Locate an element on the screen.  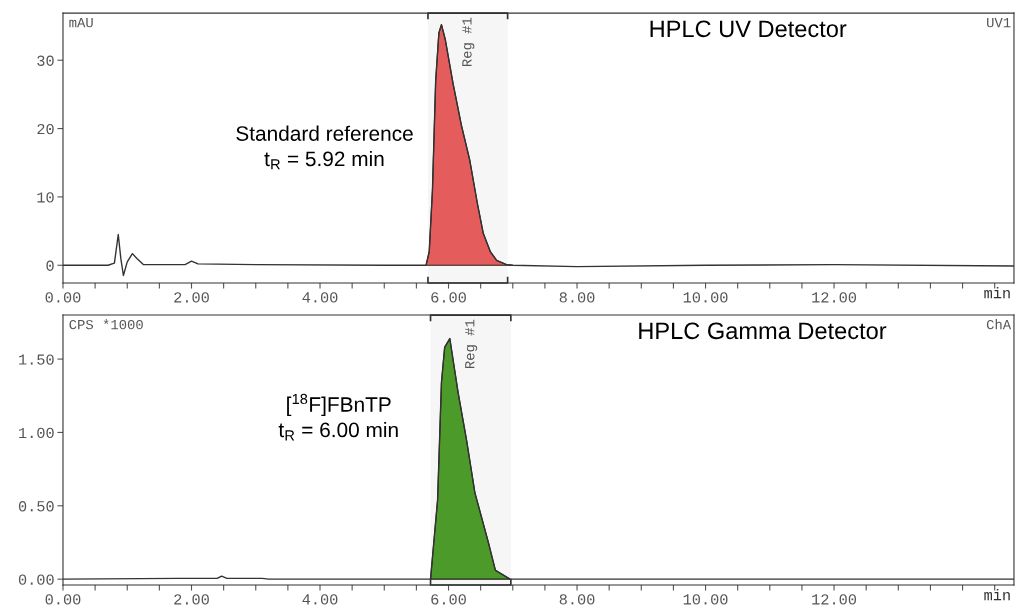
y-tick-label: 30 is located at coordinates (45, 60).